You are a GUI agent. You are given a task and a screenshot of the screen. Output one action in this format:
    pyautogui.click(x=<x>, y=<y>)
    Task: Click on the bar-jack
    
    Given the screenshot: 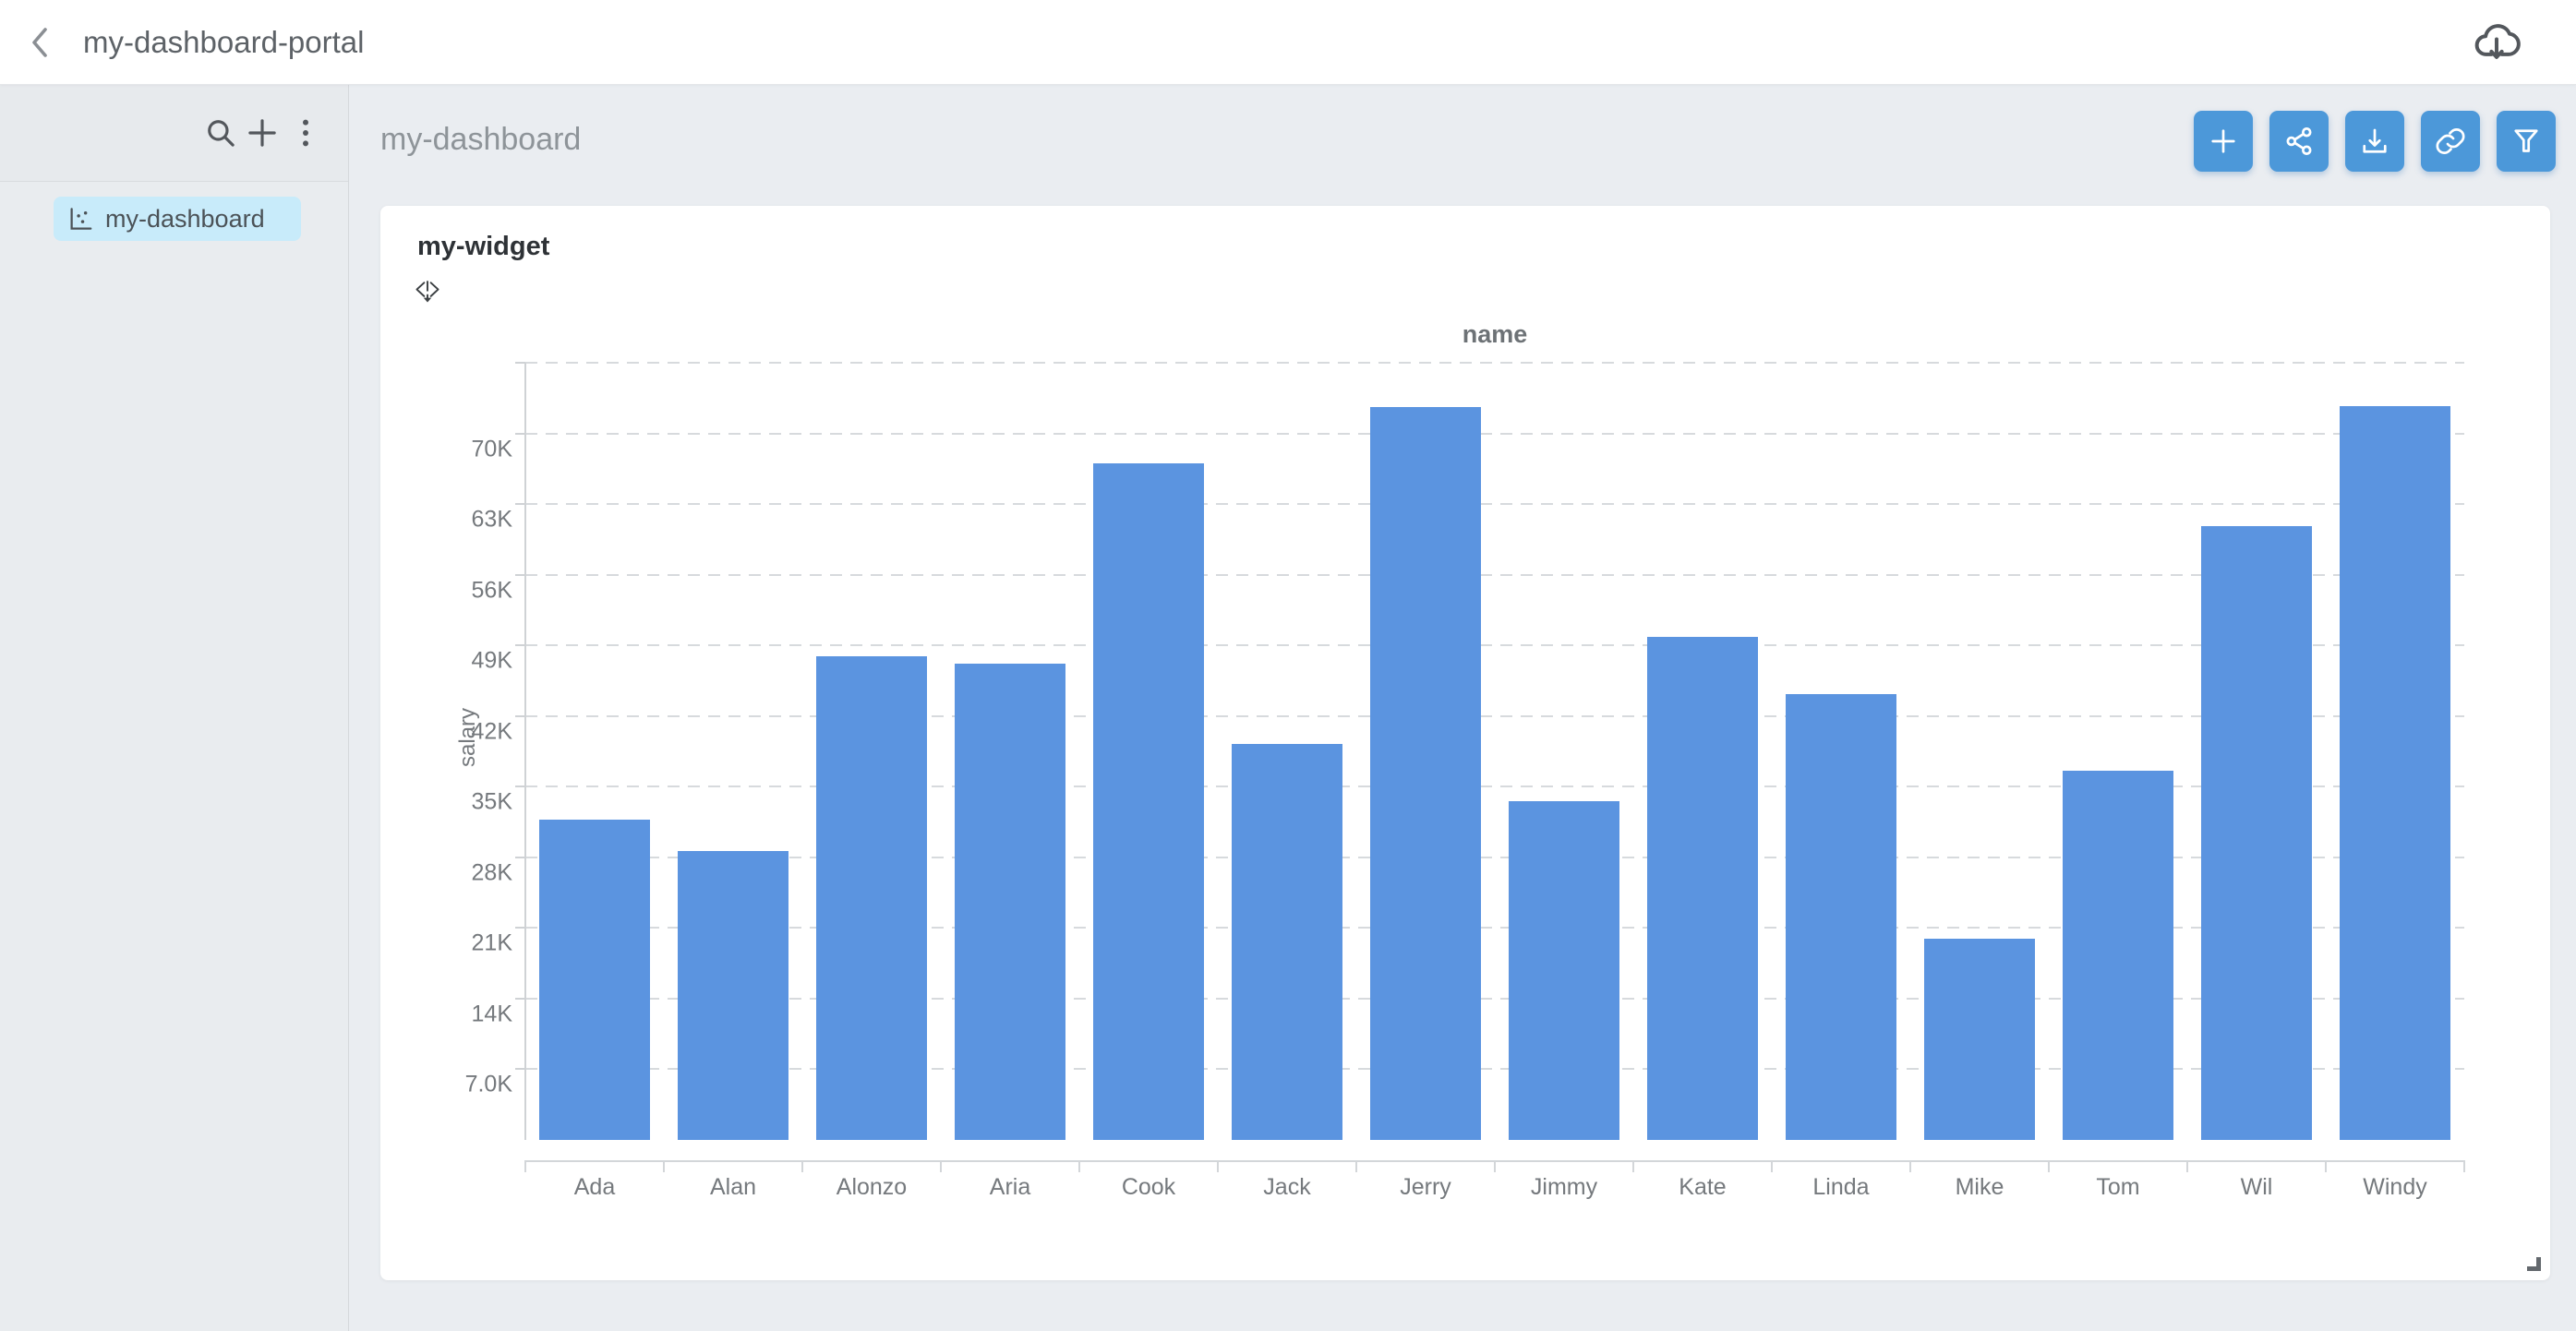 What is the action you would take?
    pyautogui.click(x=1287, y=942)
    